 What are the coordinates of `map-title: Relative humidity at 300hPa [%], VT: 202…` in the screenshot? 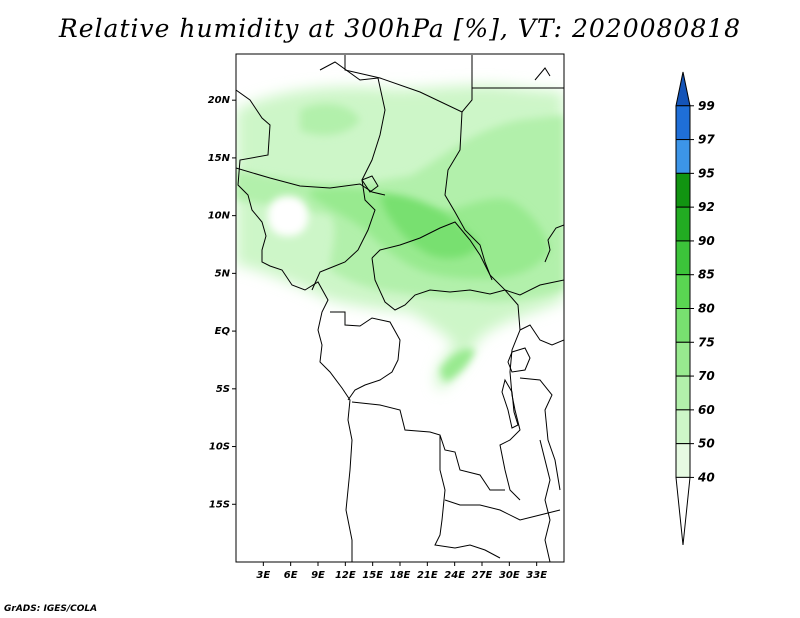 It's located at (400, 28).